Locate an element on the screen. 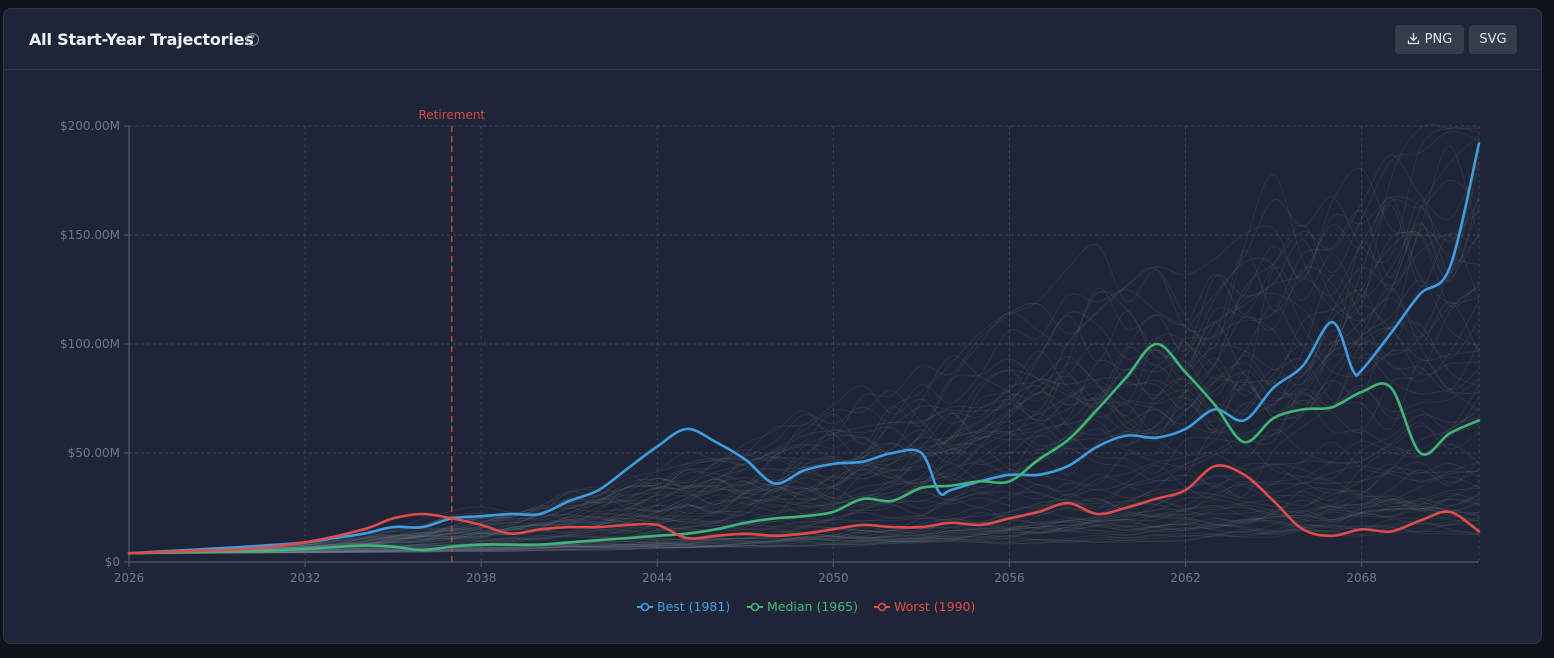 Image resolution: width=1554 pixels, height=658 pixels. download-png-button: PNG is located at coordinates (1429, 39).